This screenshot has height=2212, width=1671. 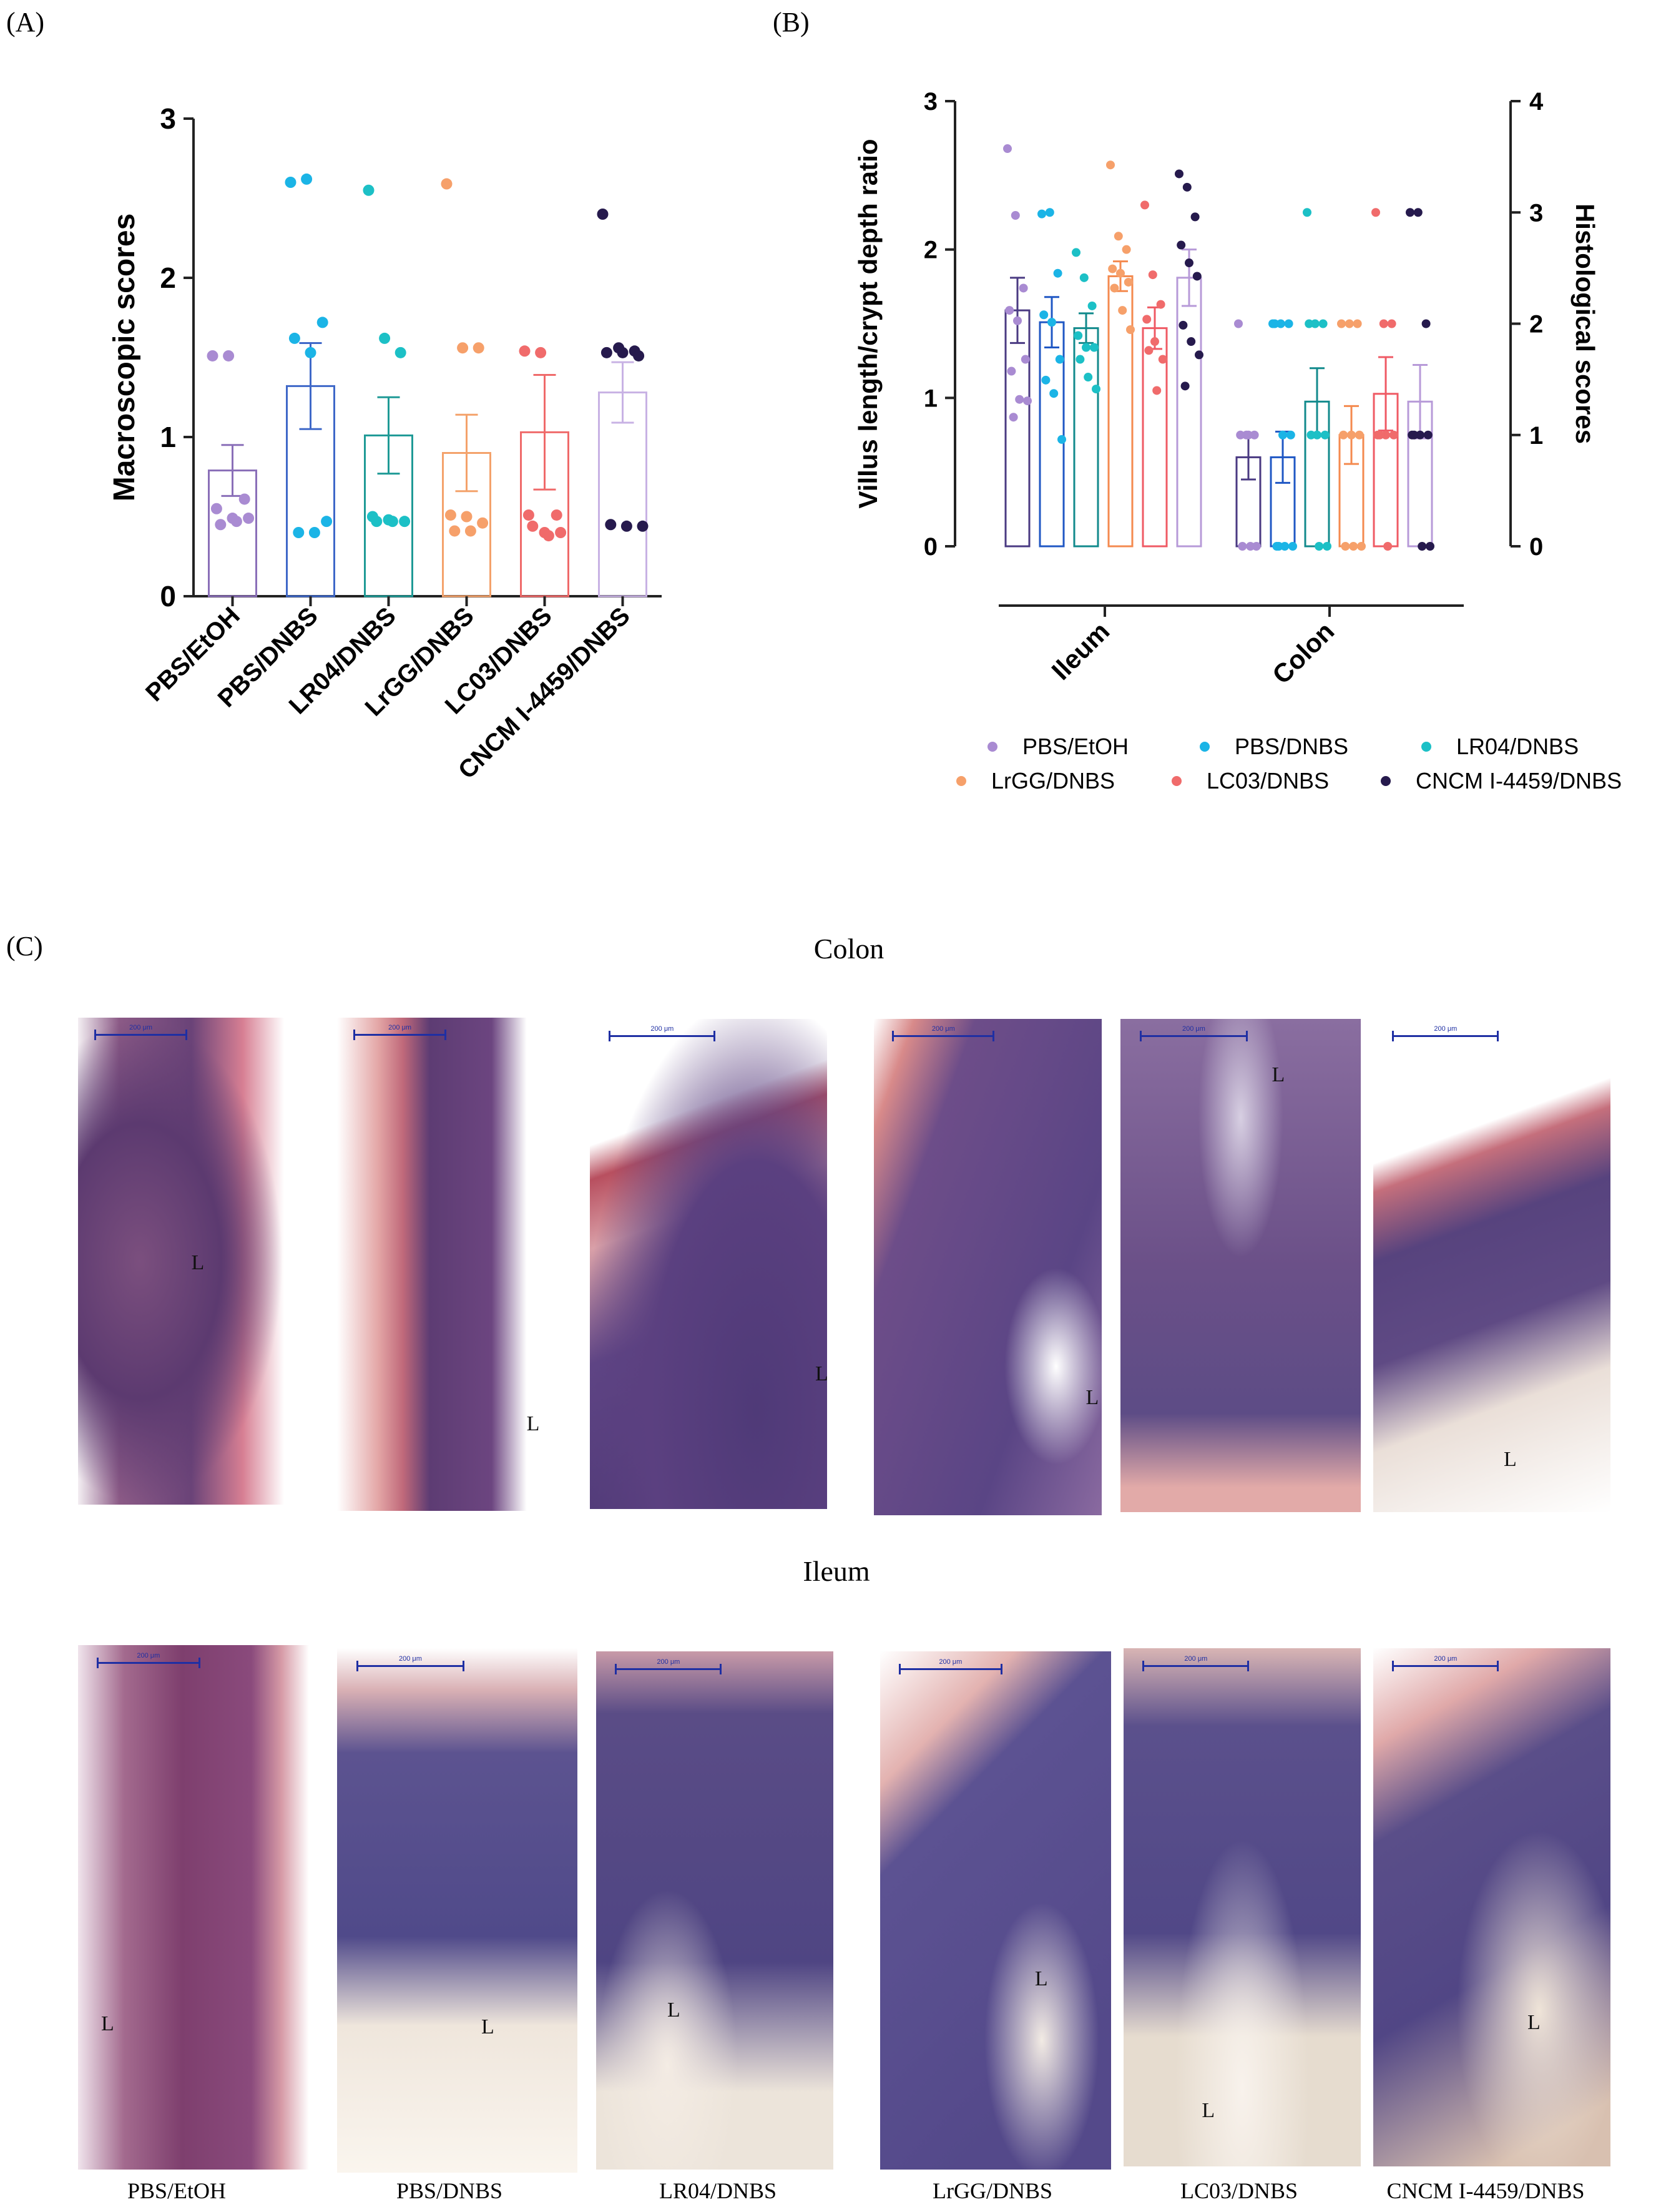 What do you see at coordinates (1517, 746) in the screenshot?
I see `legend-entry: LR04/DNBS` at bounding box center [1517, 746].